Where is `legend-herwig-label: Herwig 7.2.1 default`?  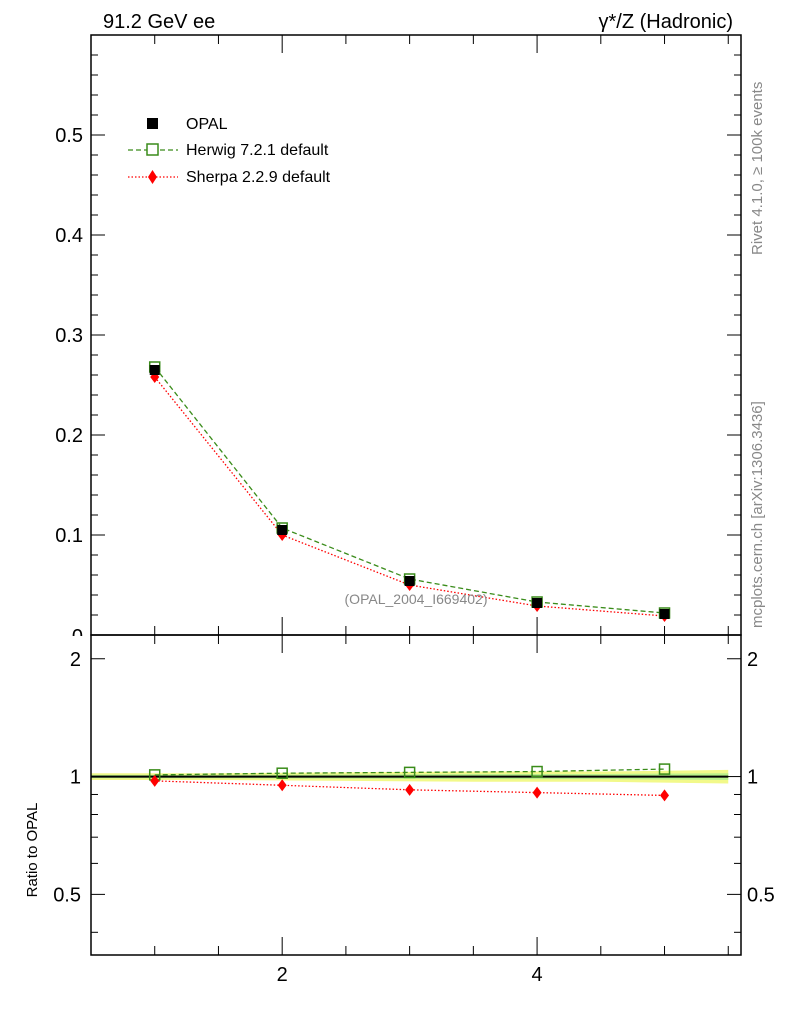
legend-herwig-label: Herwig 7.2.1 default is located at coordinates (257, 150).